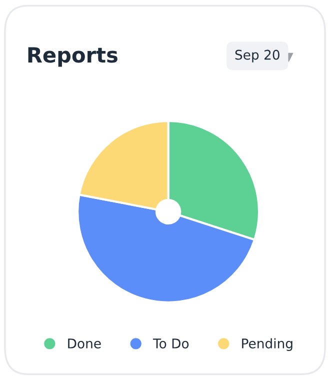  I want to click on legend-label: Pending, so click(267, 345).